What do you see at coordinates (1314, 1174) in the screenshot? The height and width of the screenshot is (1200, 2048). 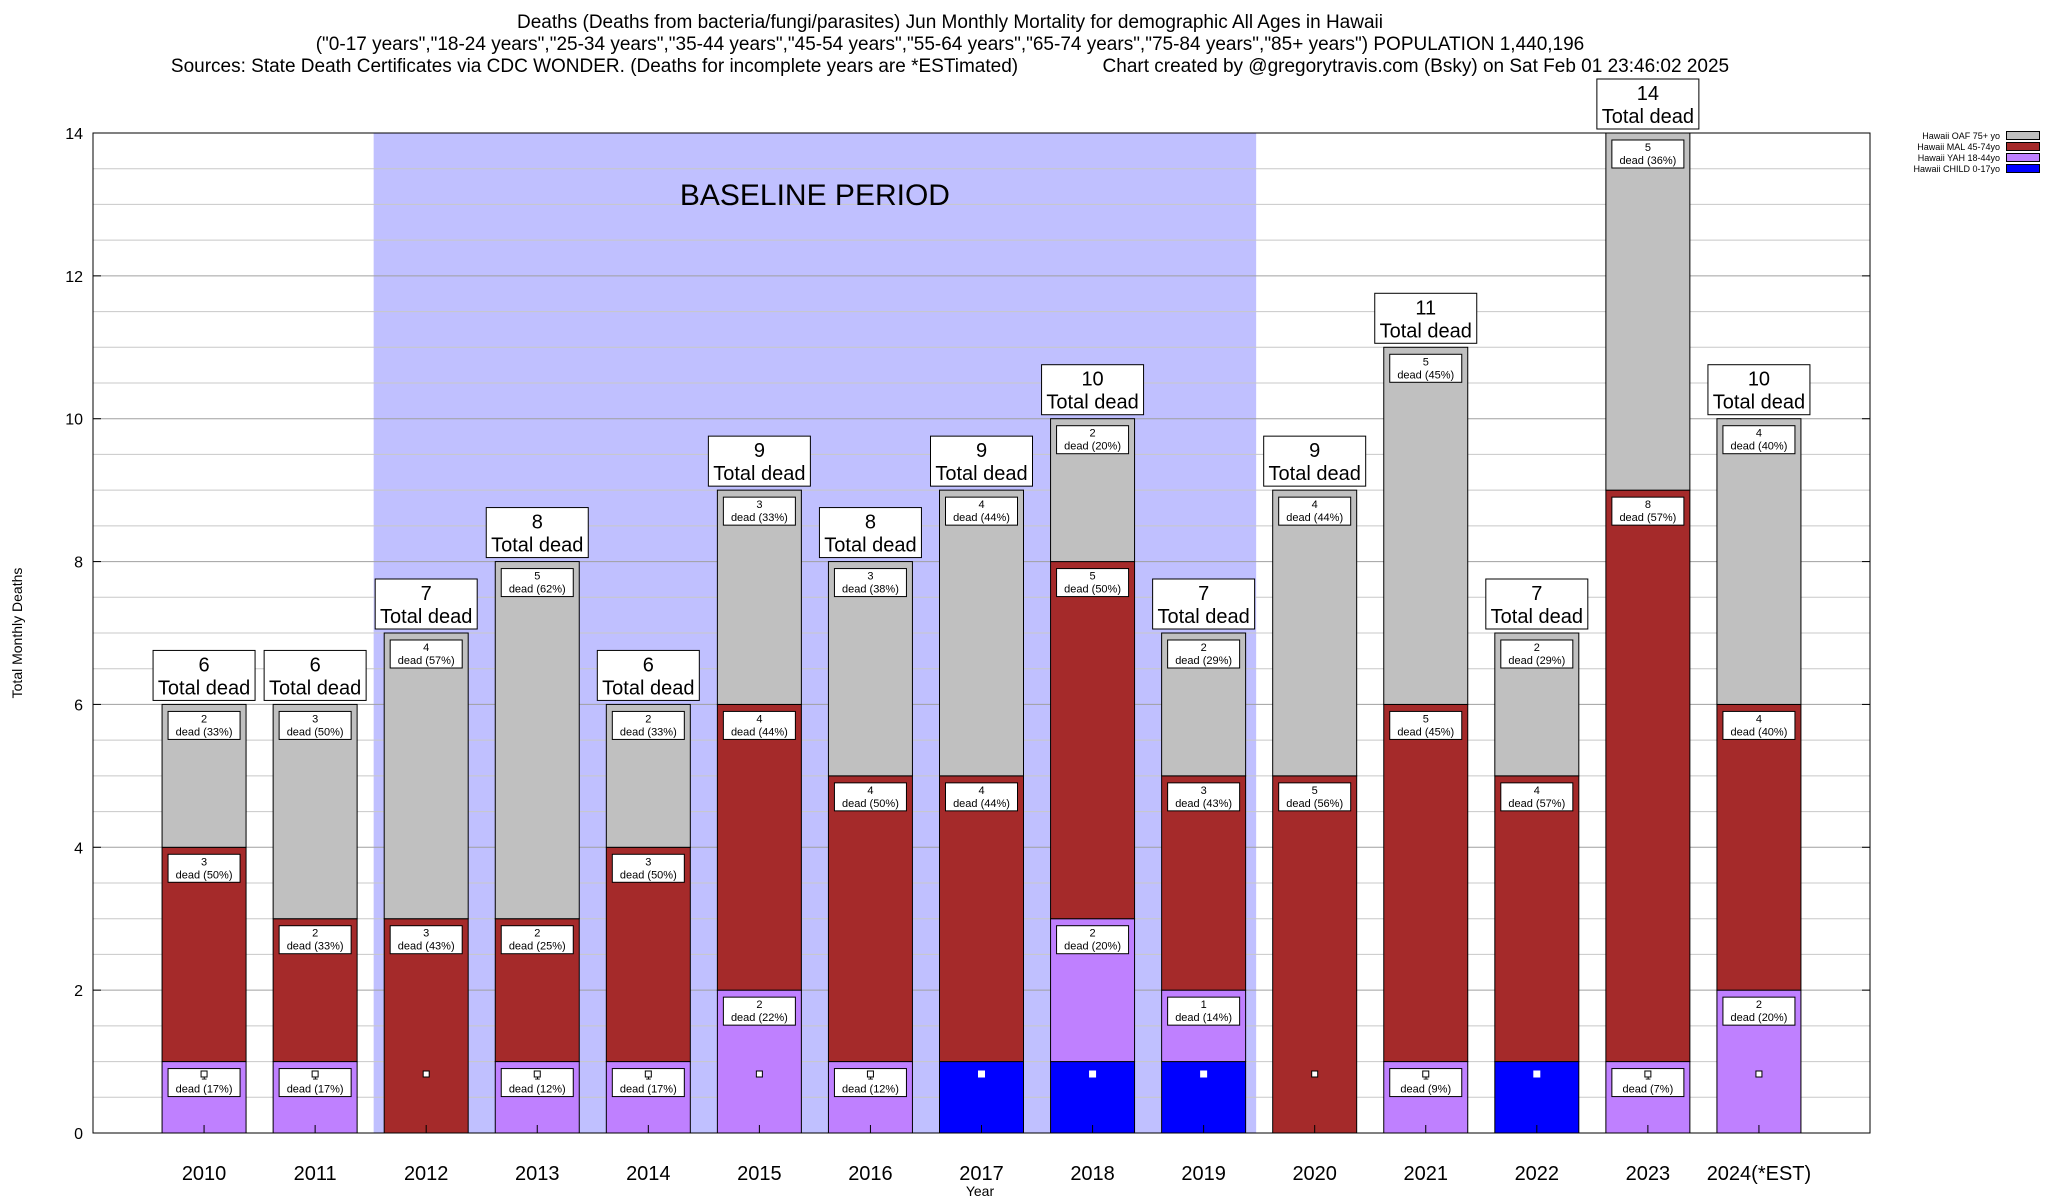 I see `x-tick-label: 2020` at bounding box center [1314, 1174].